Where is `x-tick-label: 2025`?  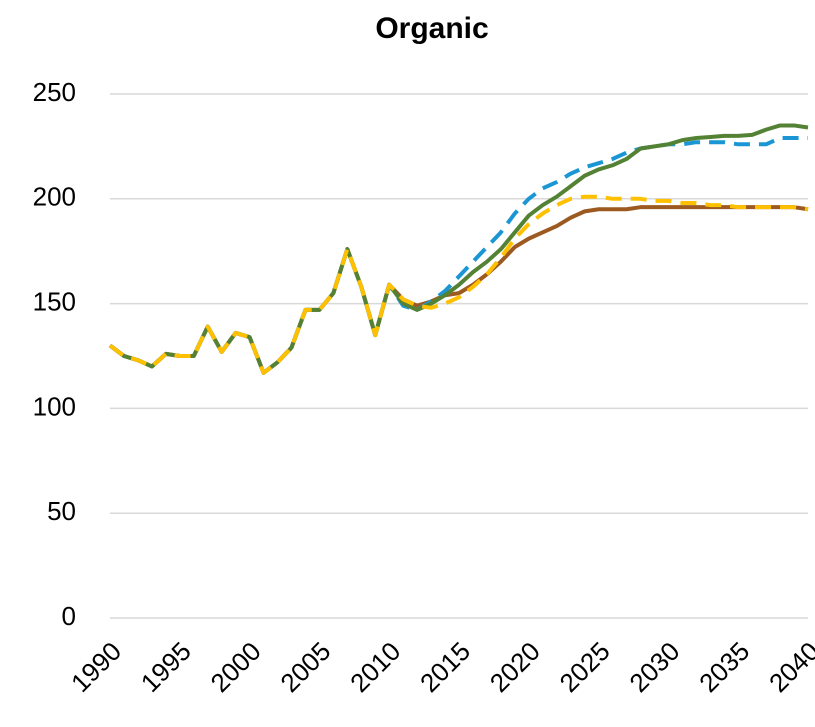 x-tick-label: 2025 is located at coordinates (585, 667).